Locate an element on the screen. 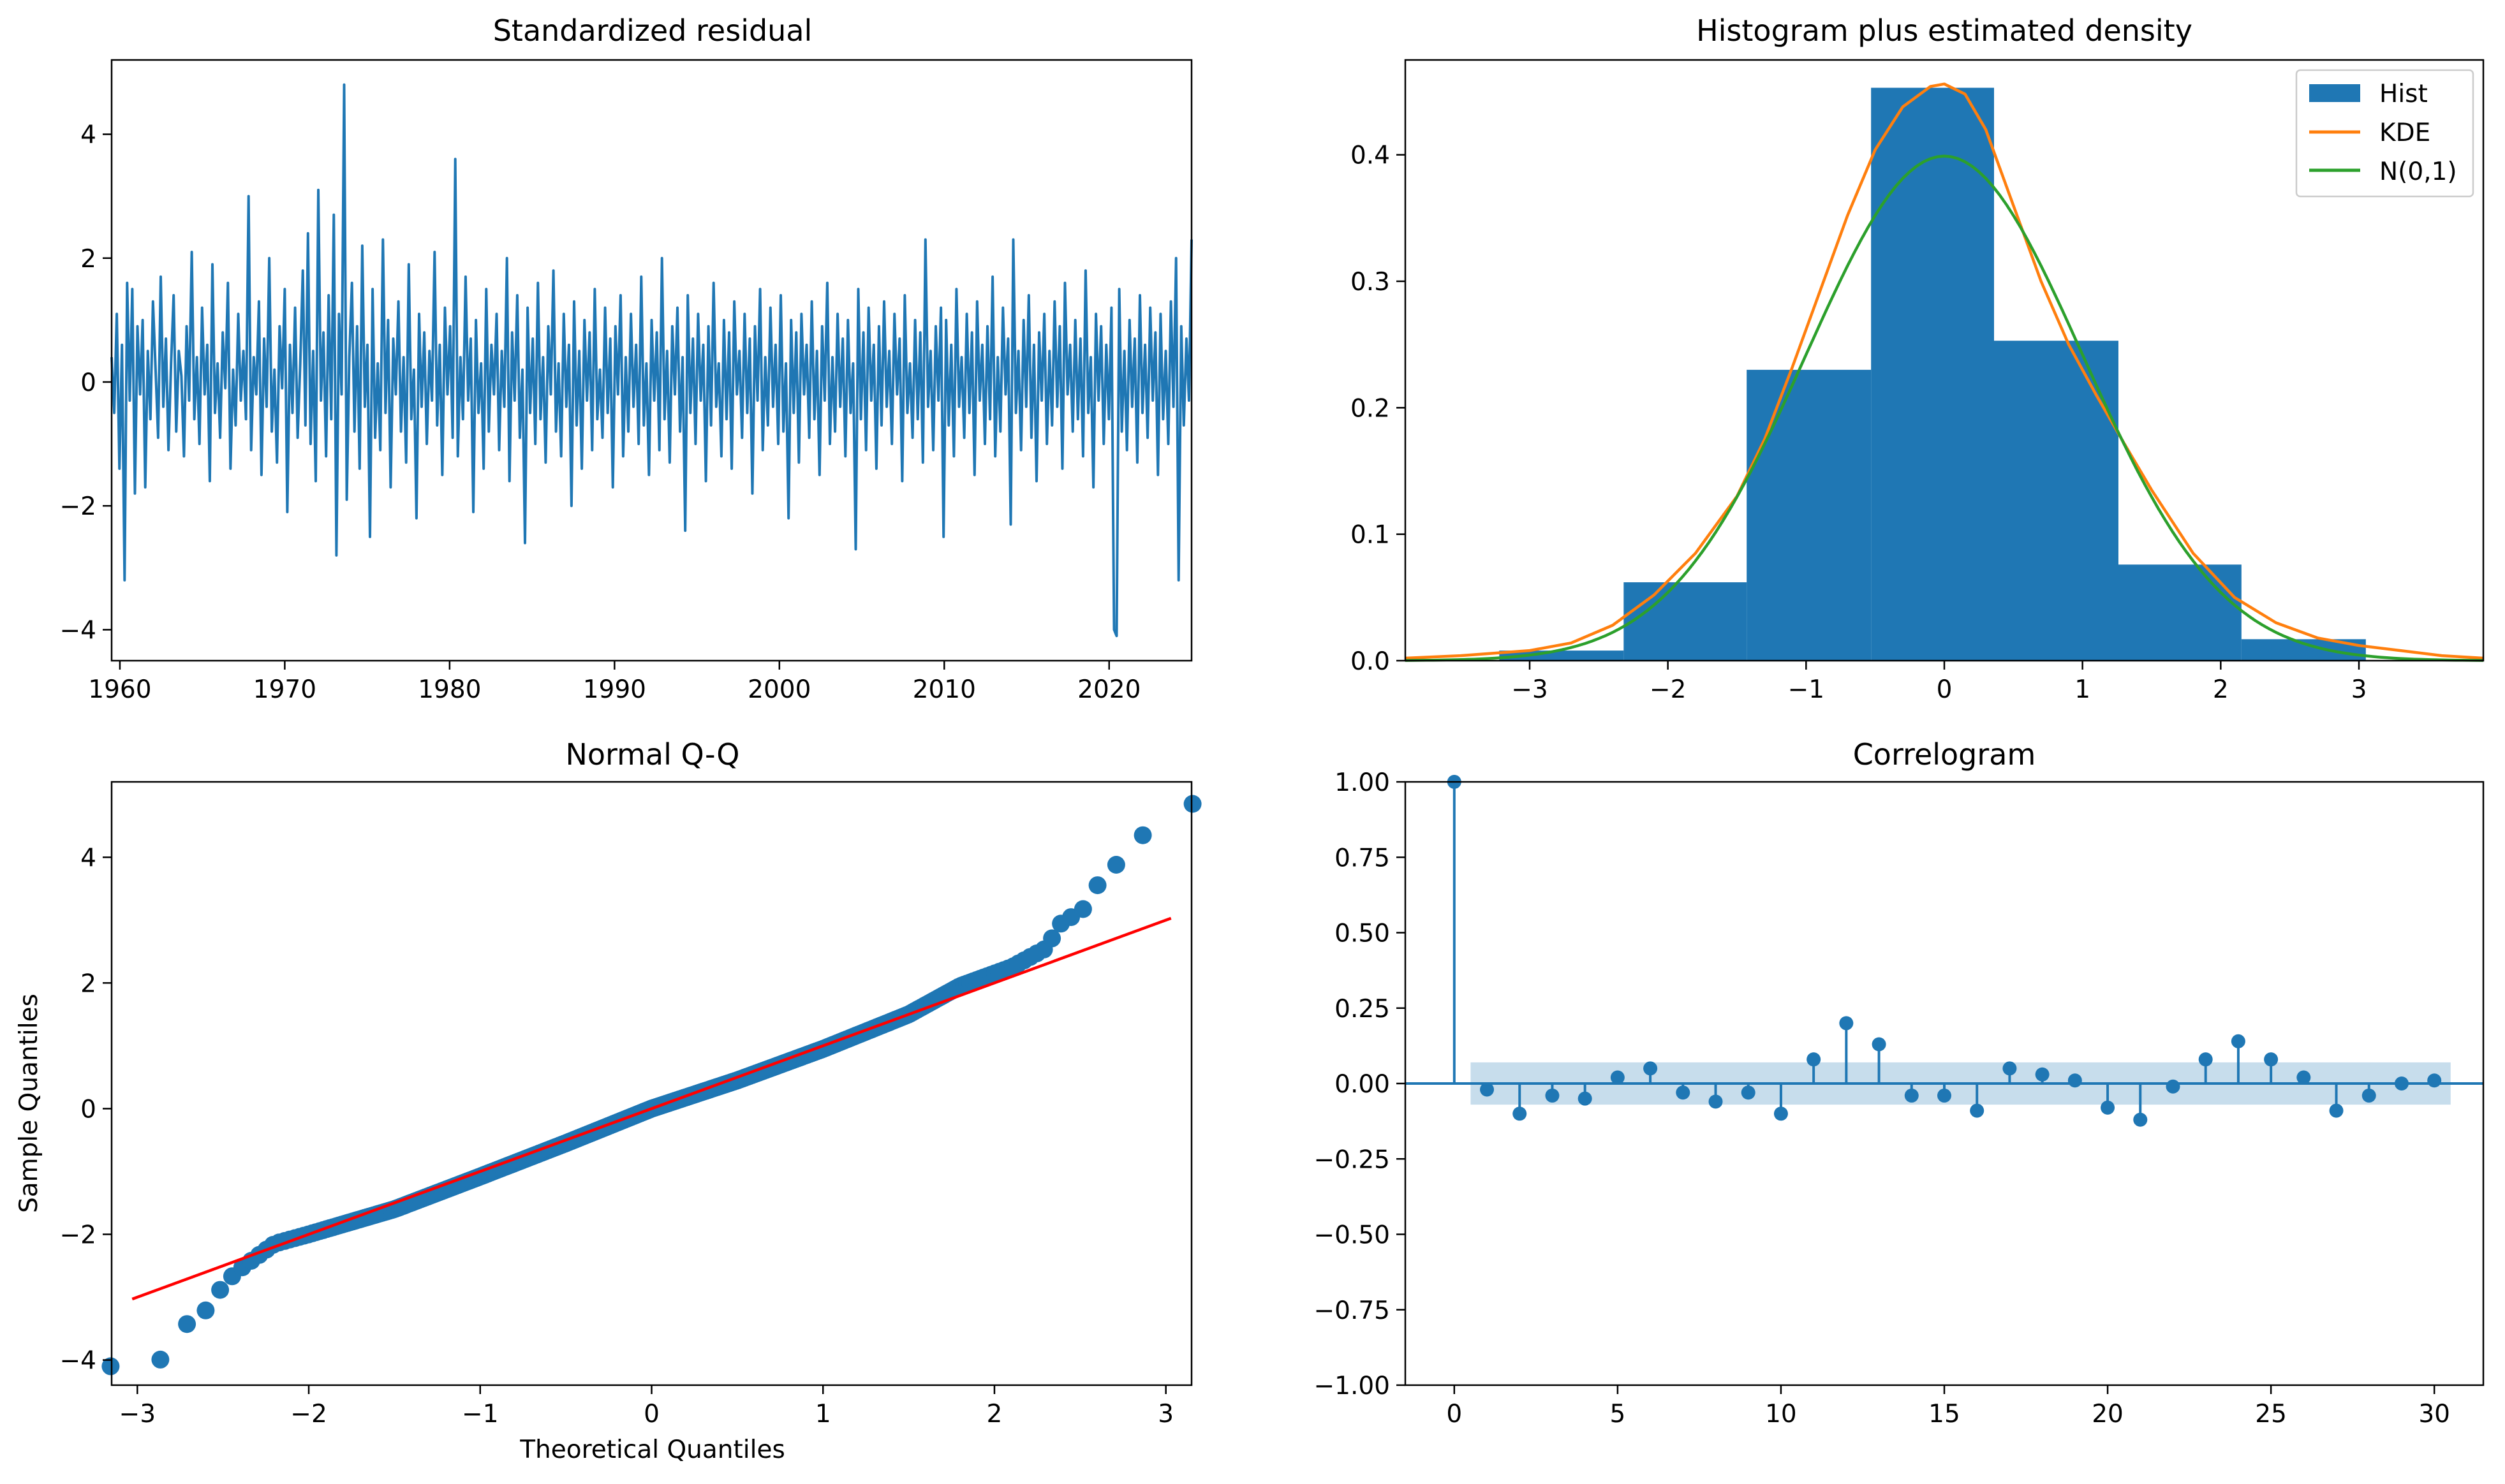 This screenshot has height=1484, width=2505. qq-xtick-label: −3 is located at coordinates (137, 1414).